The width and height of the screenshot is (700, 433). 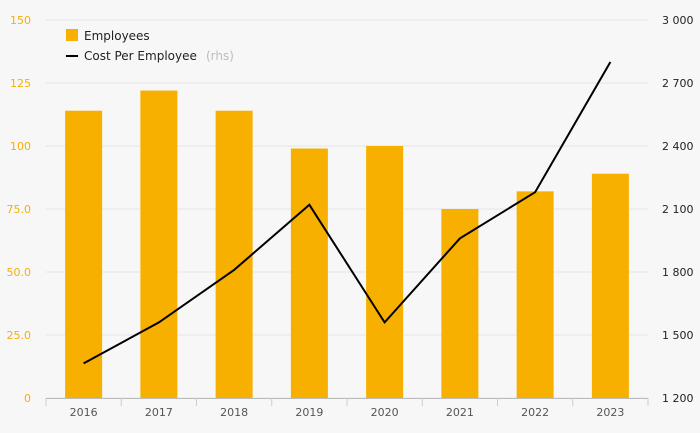 I want to click on legend-swatch-employees, so click(x=72, y=35).